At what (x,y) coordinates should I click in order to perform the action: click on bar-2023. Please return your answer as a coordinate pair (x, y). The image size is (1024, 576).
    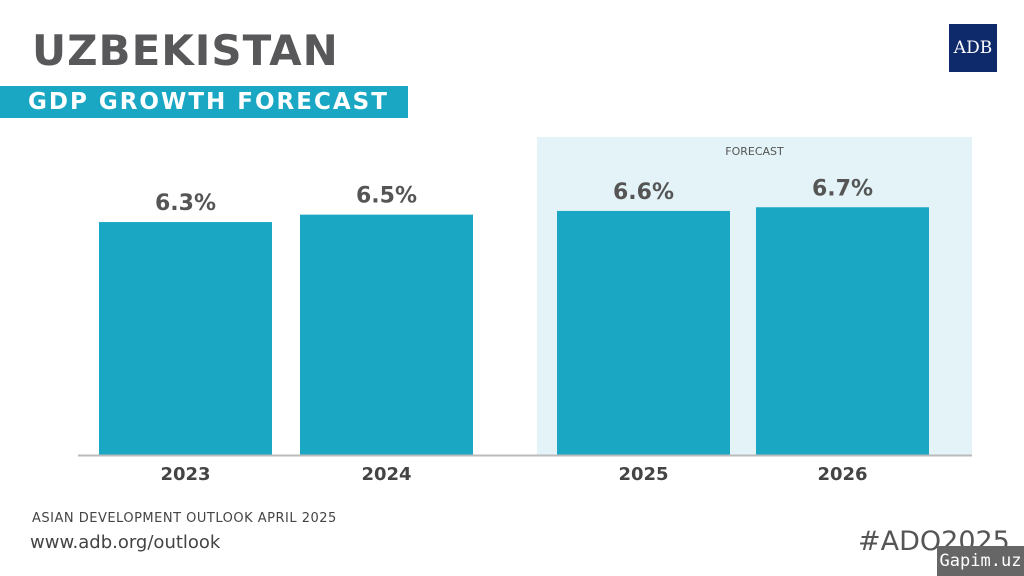
    Looking at the image, I should click on (185, 338).